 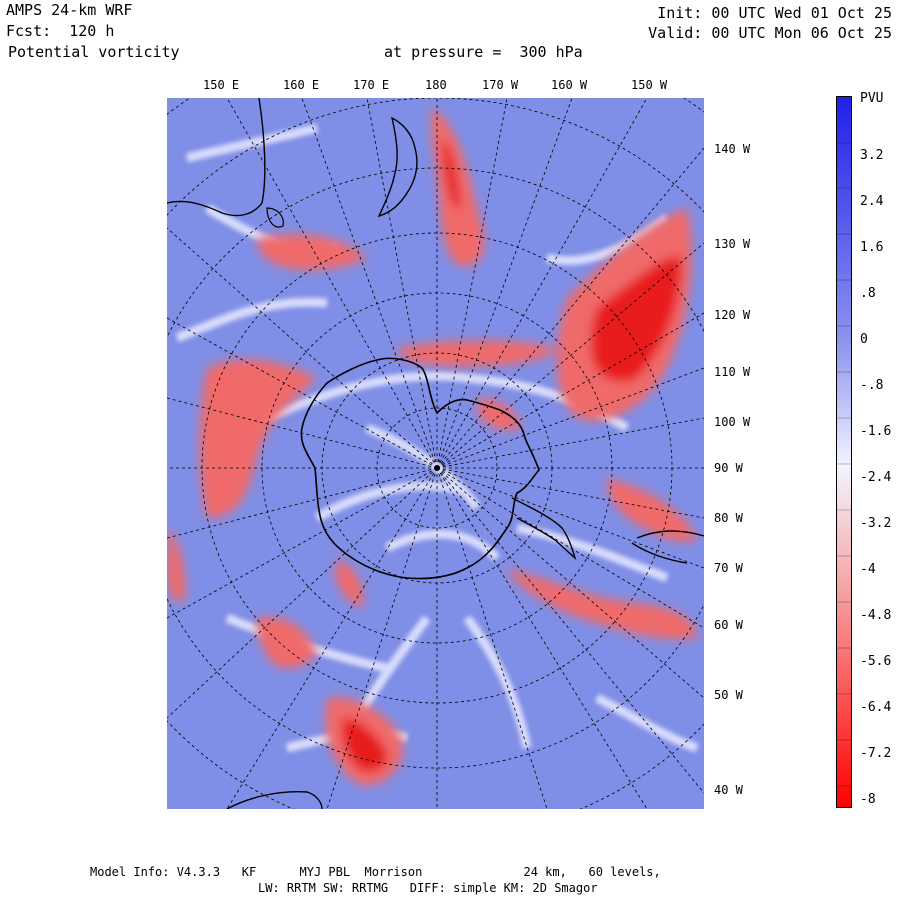 I want to click on colorbar-tick-label: -1.6, so click(x=876, y=431).